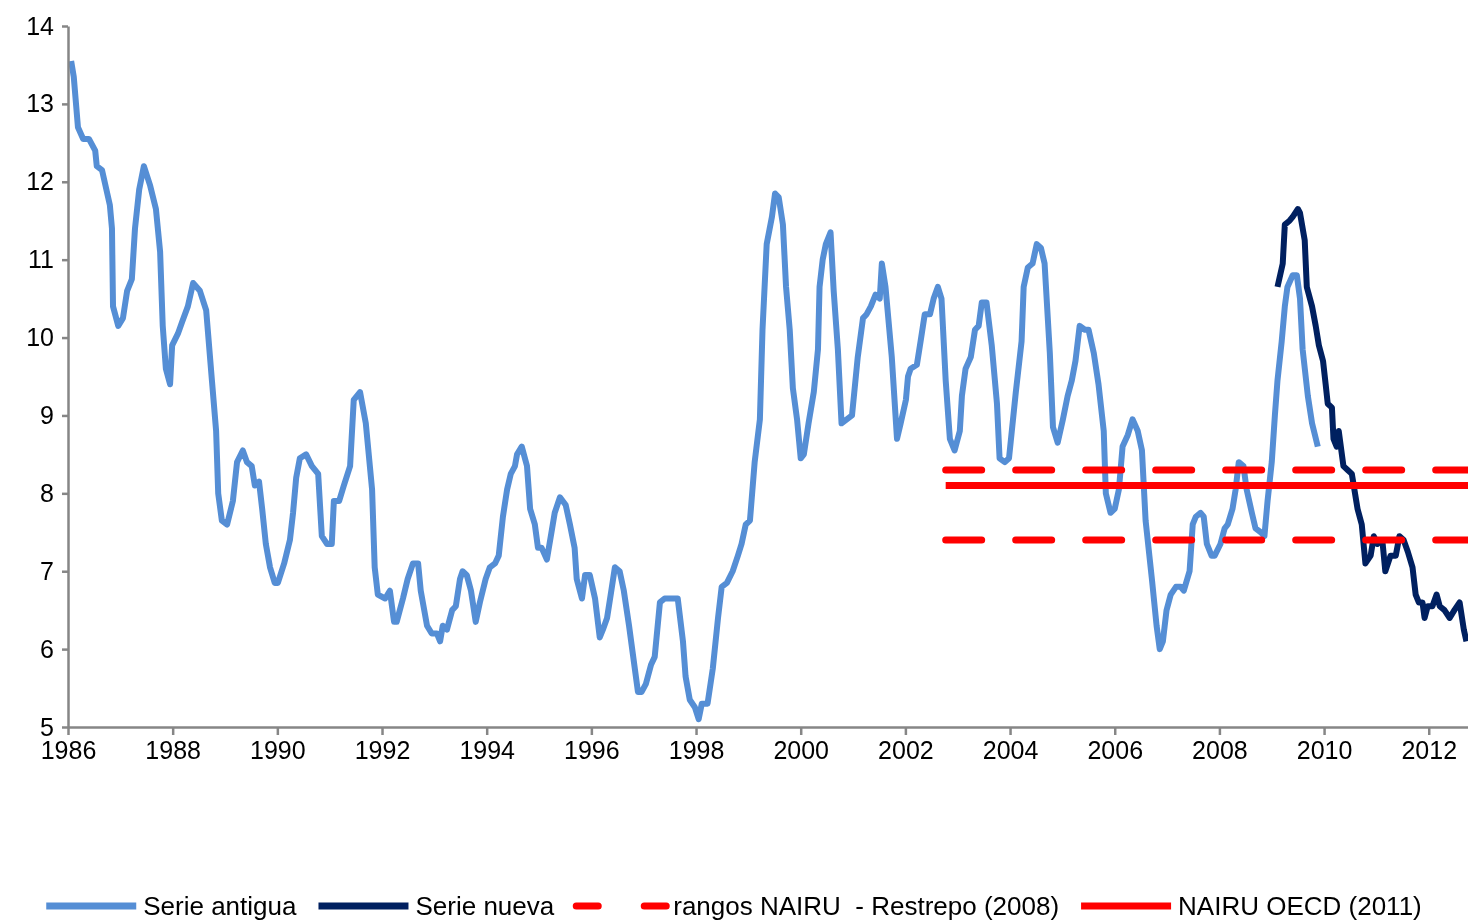  I want to click on y-tick-label: 14, so click(40, 25).